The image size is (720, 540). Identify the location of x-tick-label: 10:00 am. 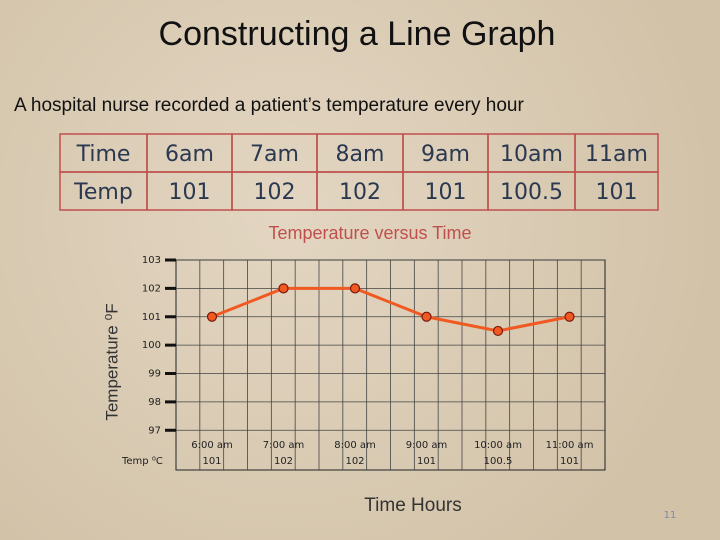
(498, 445).